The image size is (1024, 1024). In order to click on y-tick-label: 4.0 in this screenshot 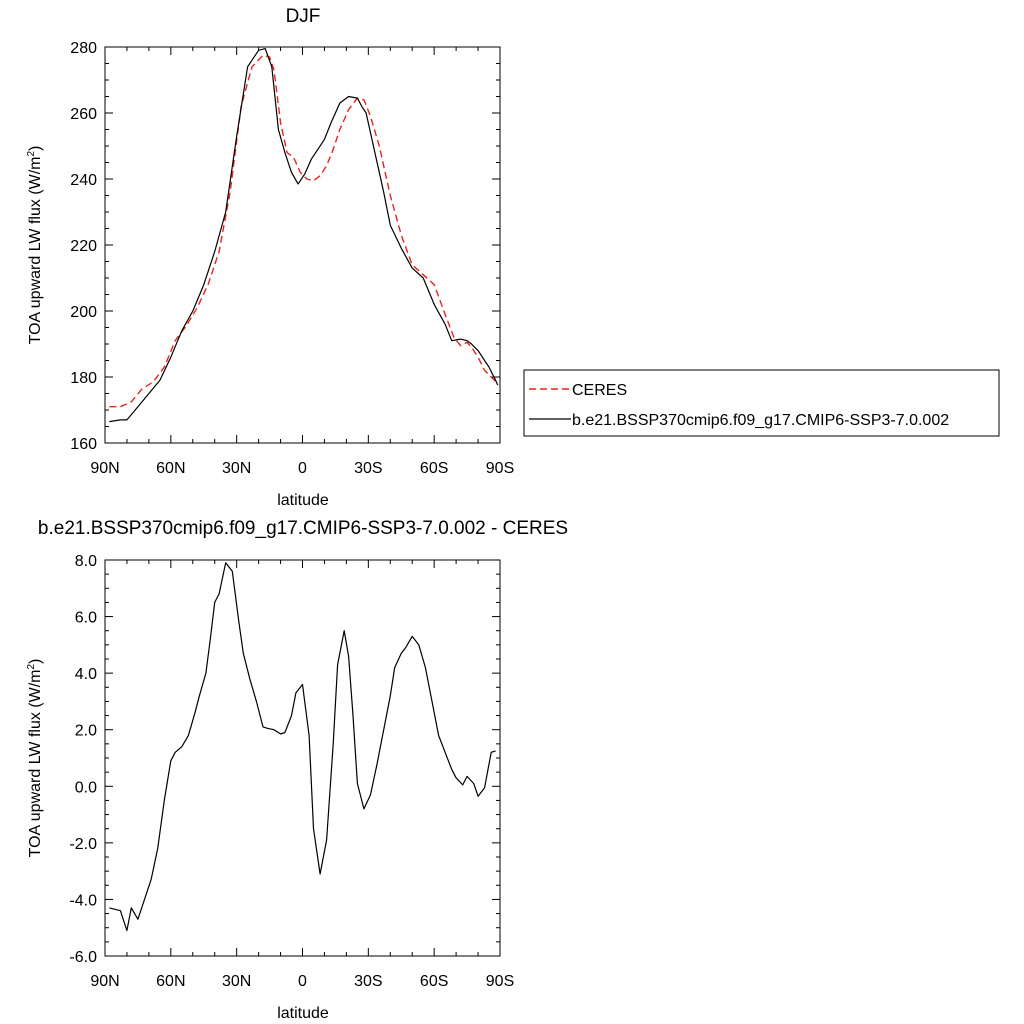, I will do `click(86, 674)`.